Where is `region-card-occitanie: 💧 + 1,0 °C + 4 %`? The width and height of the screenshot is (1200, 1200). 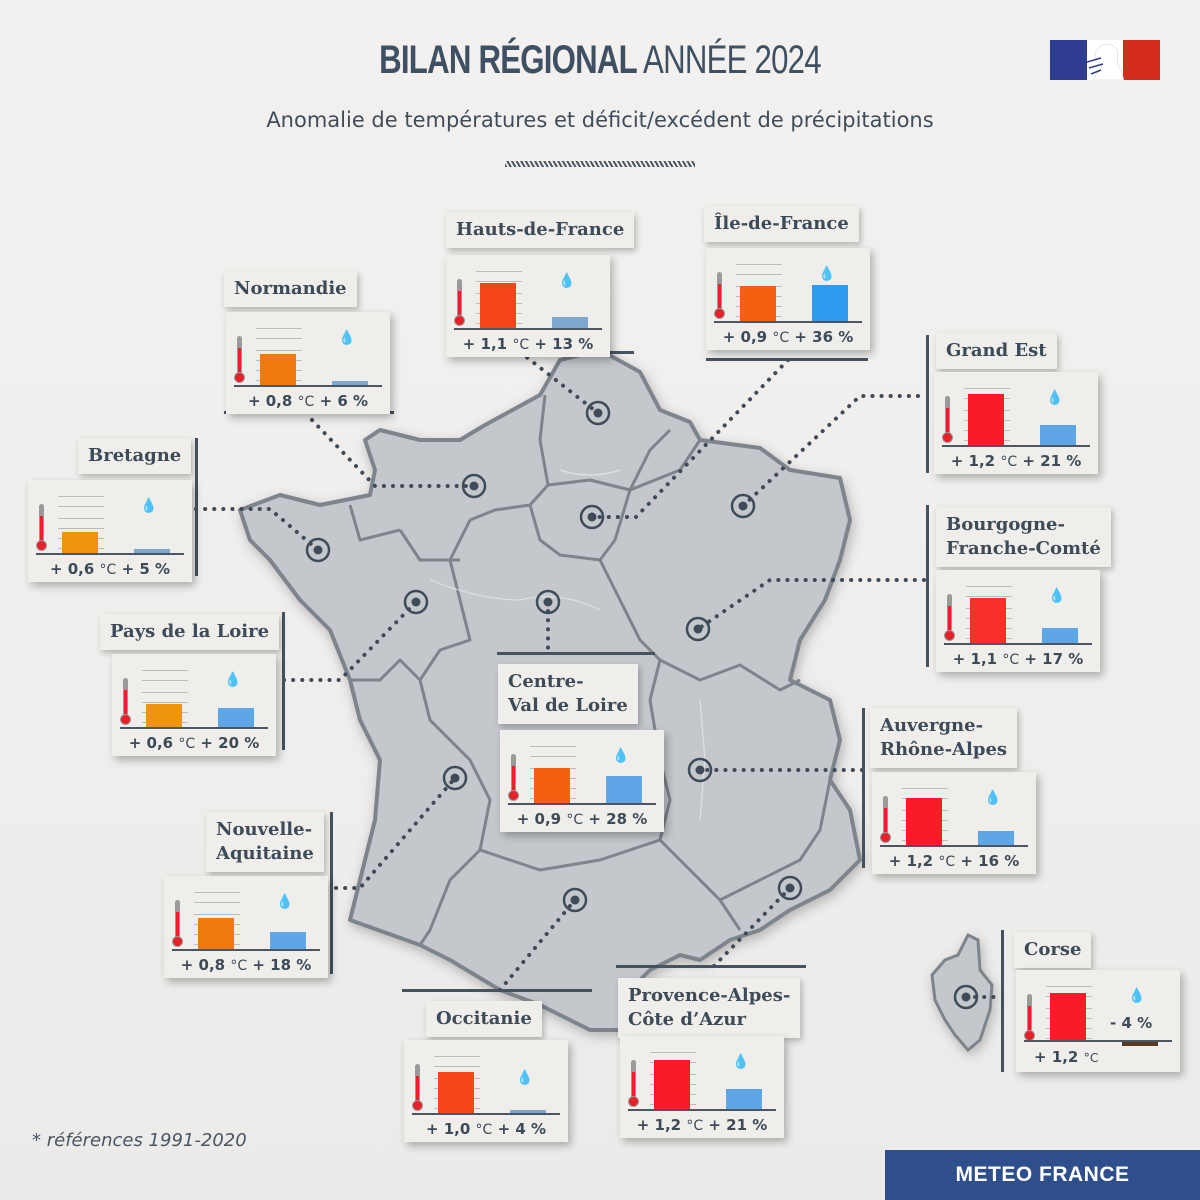
region-card-occitanie: 💧 + 1,0 °C + 4 % is located at coordinates (486, 1091).